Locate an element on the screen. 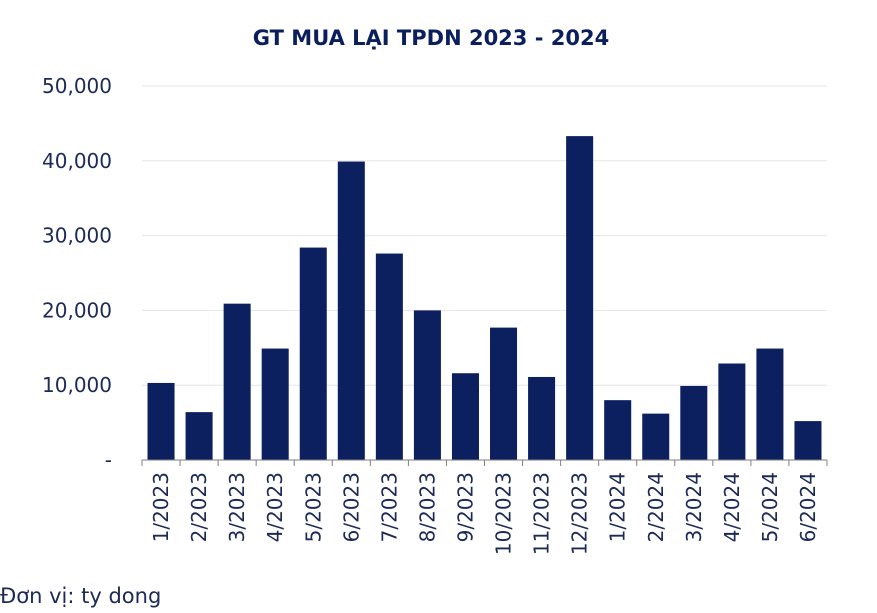 The width and height of the screenshot is (877, 613). y-tick-label-30000: 30,000 is located at coordinates (77, 236).